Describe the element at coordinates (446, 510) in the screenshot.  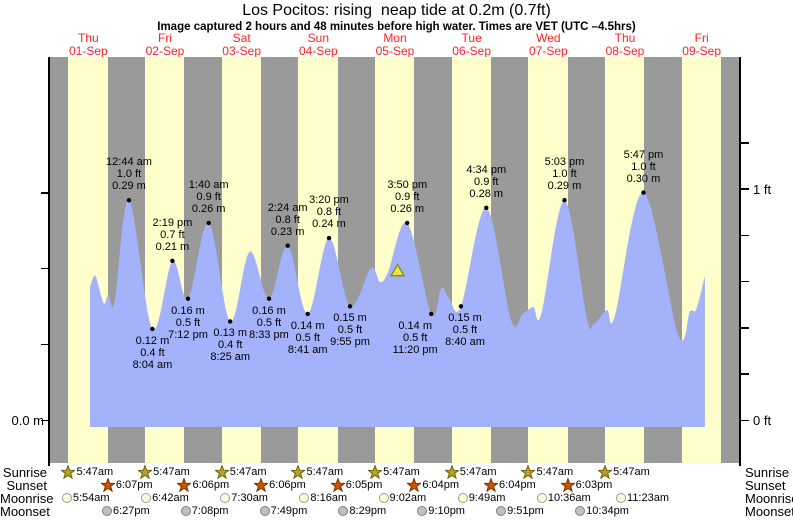
I see `moonset-time: 9:10pm` at that location.